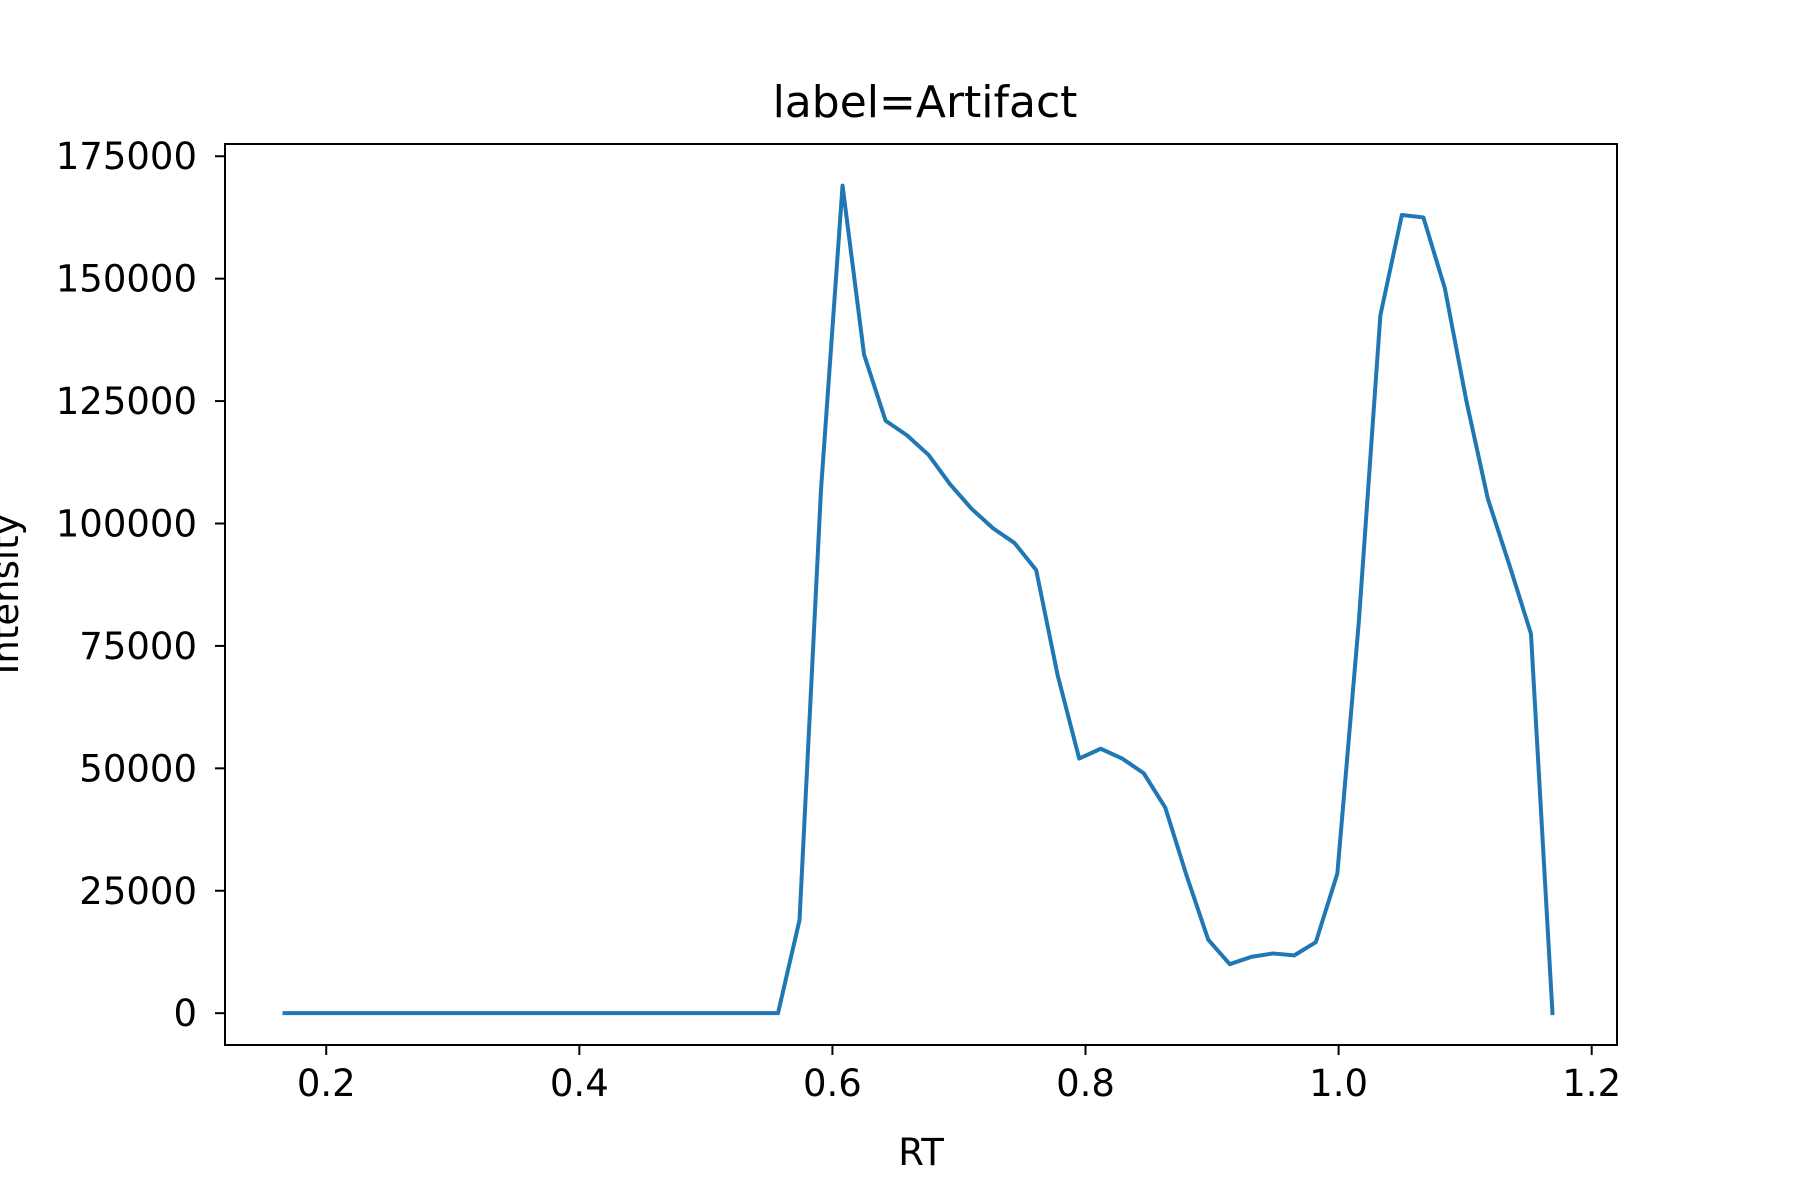 The image size is (1800, 1200). What do you see at coordinates (1338, 1083) in the screenshot?
I see `x-tick-label: 1.0` at bounding box center [1338, 1083].